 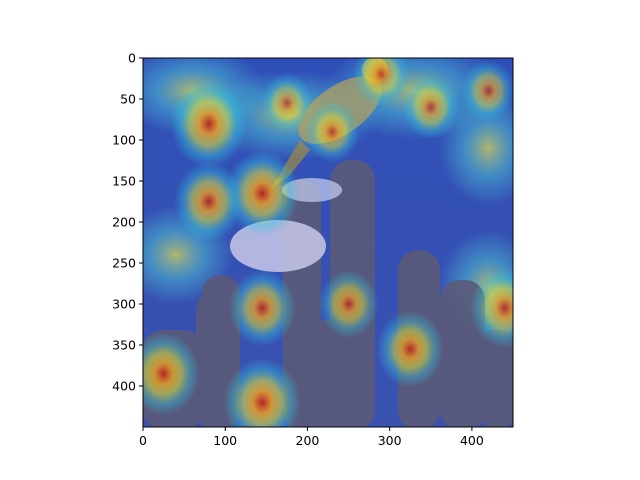 I want to click on y-tick-label: 350, so click(x=124, y=345).